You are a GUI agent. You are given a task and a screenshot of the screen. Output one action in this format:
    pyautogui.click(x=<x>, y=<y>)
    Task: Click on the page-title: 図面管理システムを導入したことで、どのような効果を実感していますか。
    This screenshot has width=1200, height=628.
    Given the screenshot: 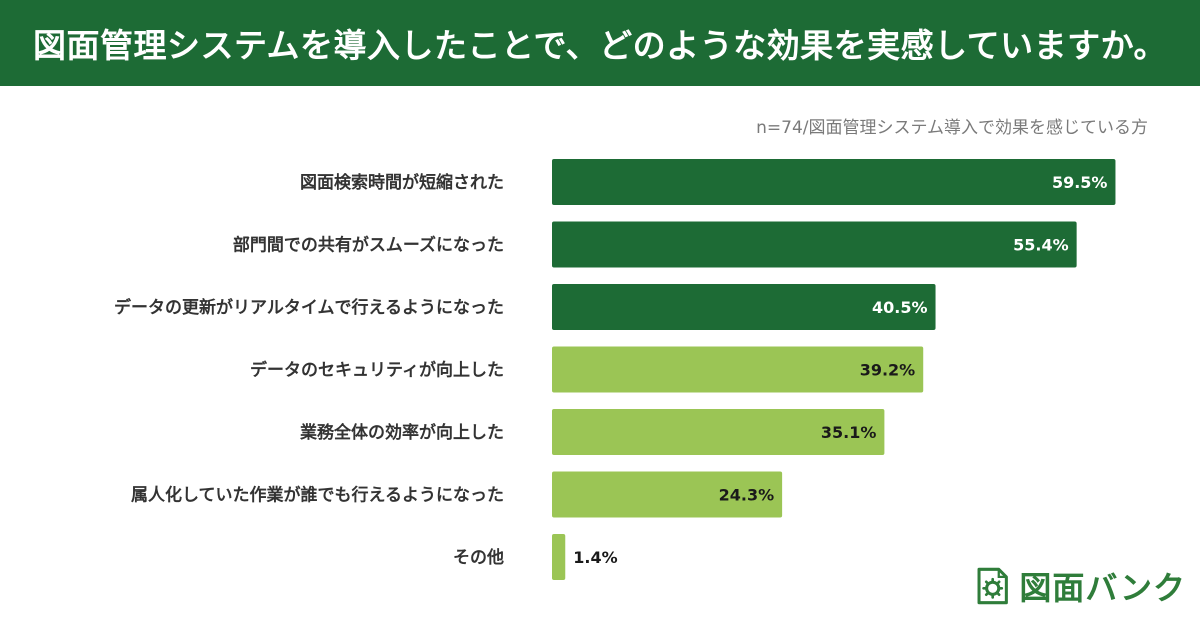 What is the action you would take?
    pyautogui.click(x=600, y=45)
    